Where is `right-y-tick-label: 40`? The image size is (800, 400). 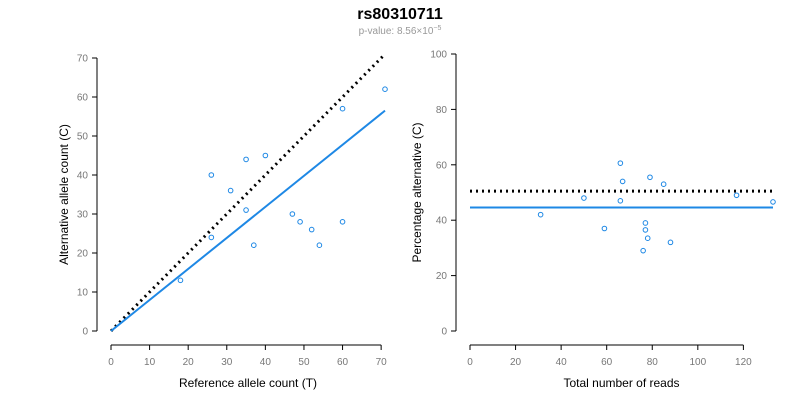 right-y-tick-label: 40 is located at coordinates (442, 221).